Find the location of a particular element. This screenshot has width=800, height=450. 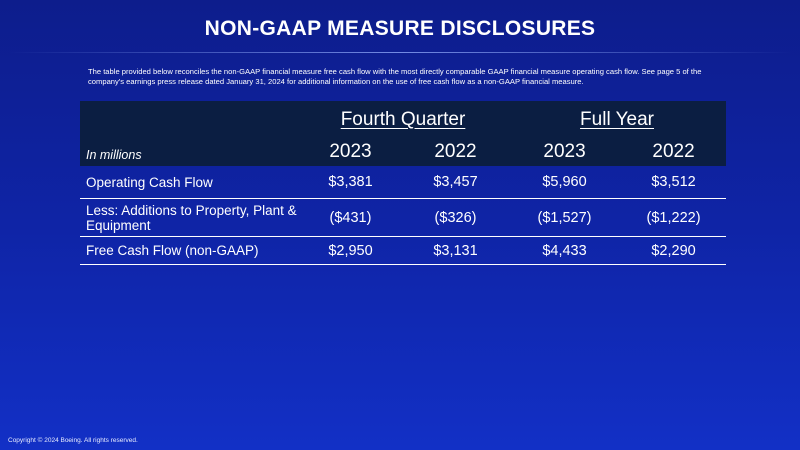

table-cell: $3,131 is located at coordinates (456, 250).